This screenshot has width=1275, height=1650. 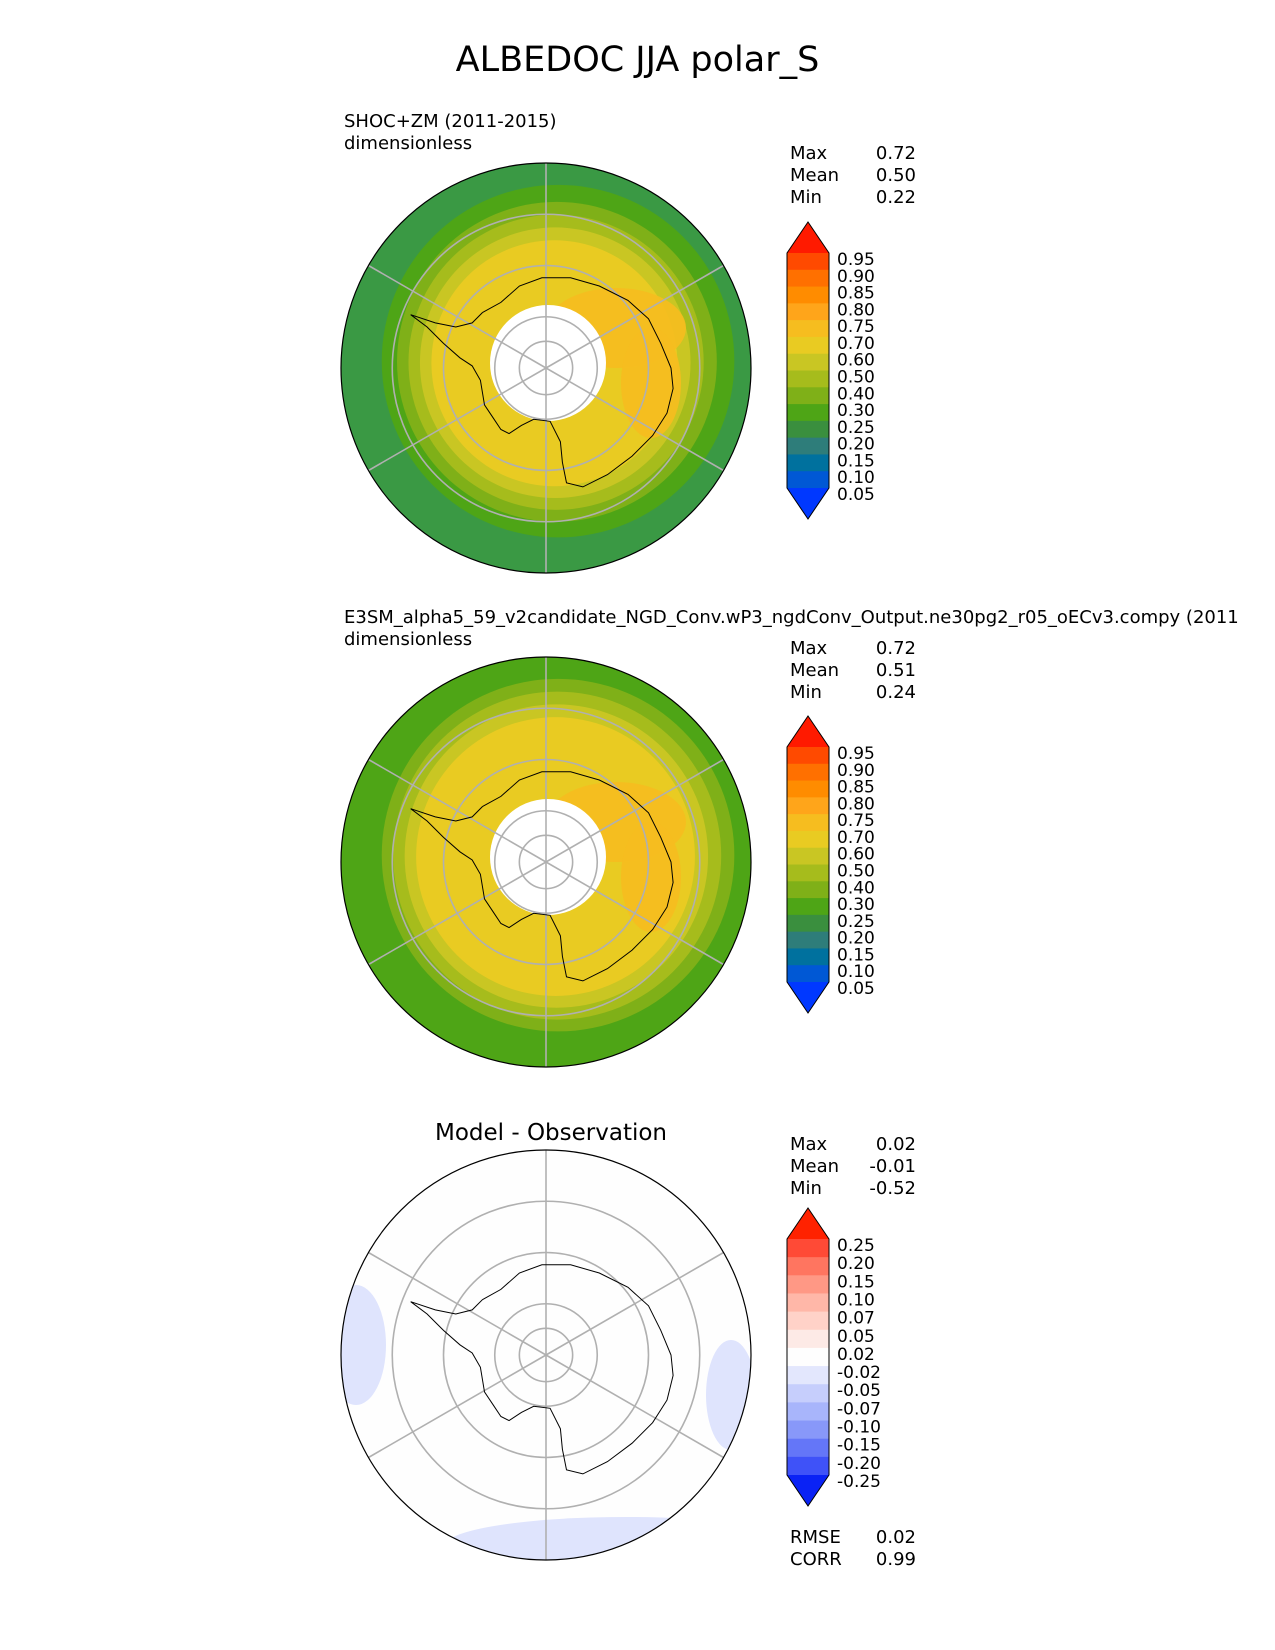 I want to click on stat-label: Mean, so click(x=815, y=1166).